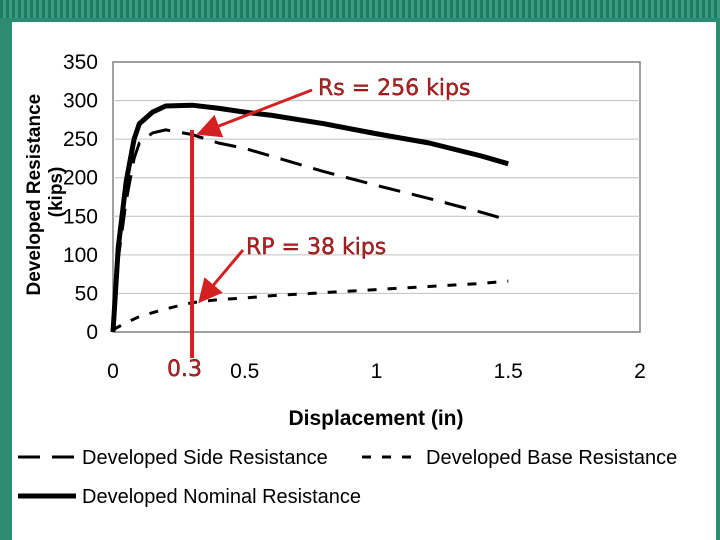 This screenshot has width=720, height=540. Describe the element at coordinates (205, 458) in the screenshot. I see `legend-label: Developed Side Resistance` at that location.